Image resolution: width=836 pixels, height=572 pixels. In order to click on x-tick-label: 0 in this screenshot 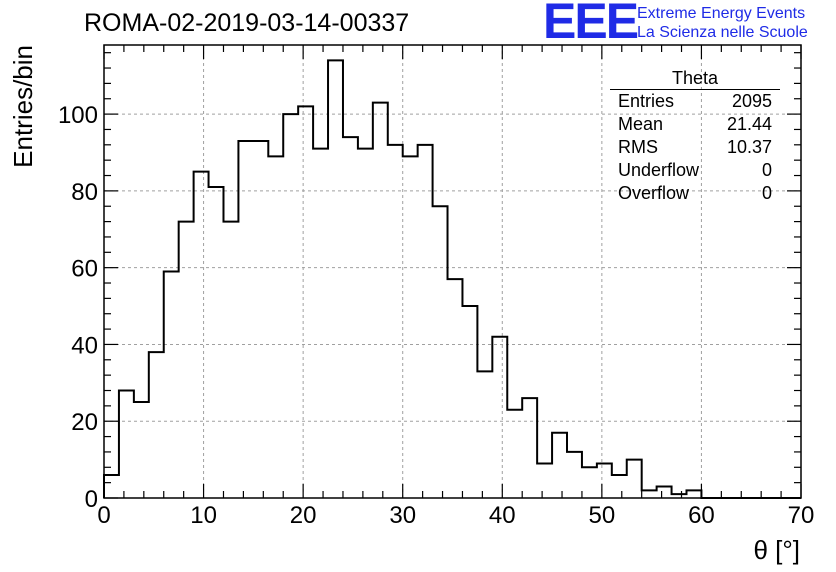, I will do `click(103, 515)`.